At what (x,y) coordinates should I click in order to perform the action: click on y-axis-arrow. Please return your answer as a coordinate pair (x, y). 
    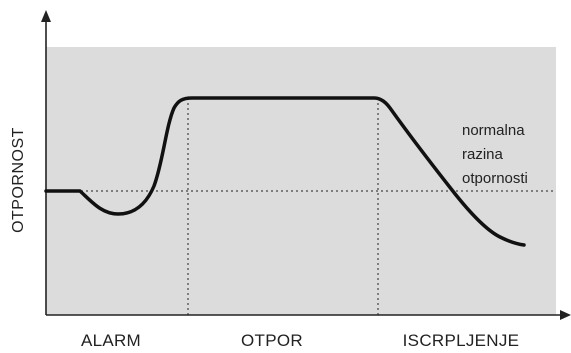
    Looking at the image, I should click on (46, 16).